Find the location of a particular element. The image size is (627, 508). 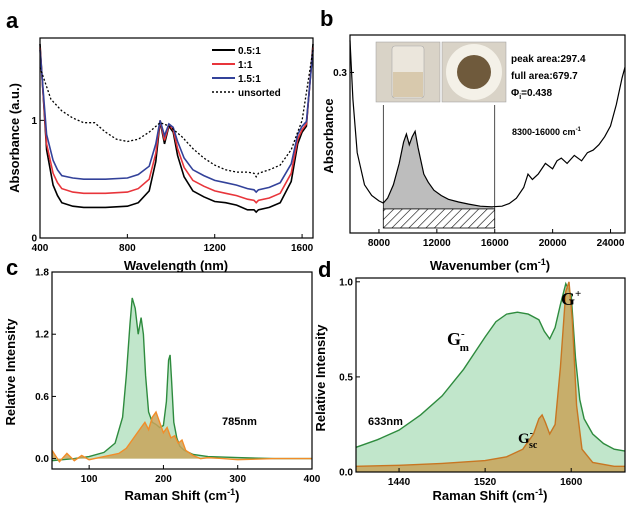

y-tick-label: 0.5 is located at coordinates (346, 377).